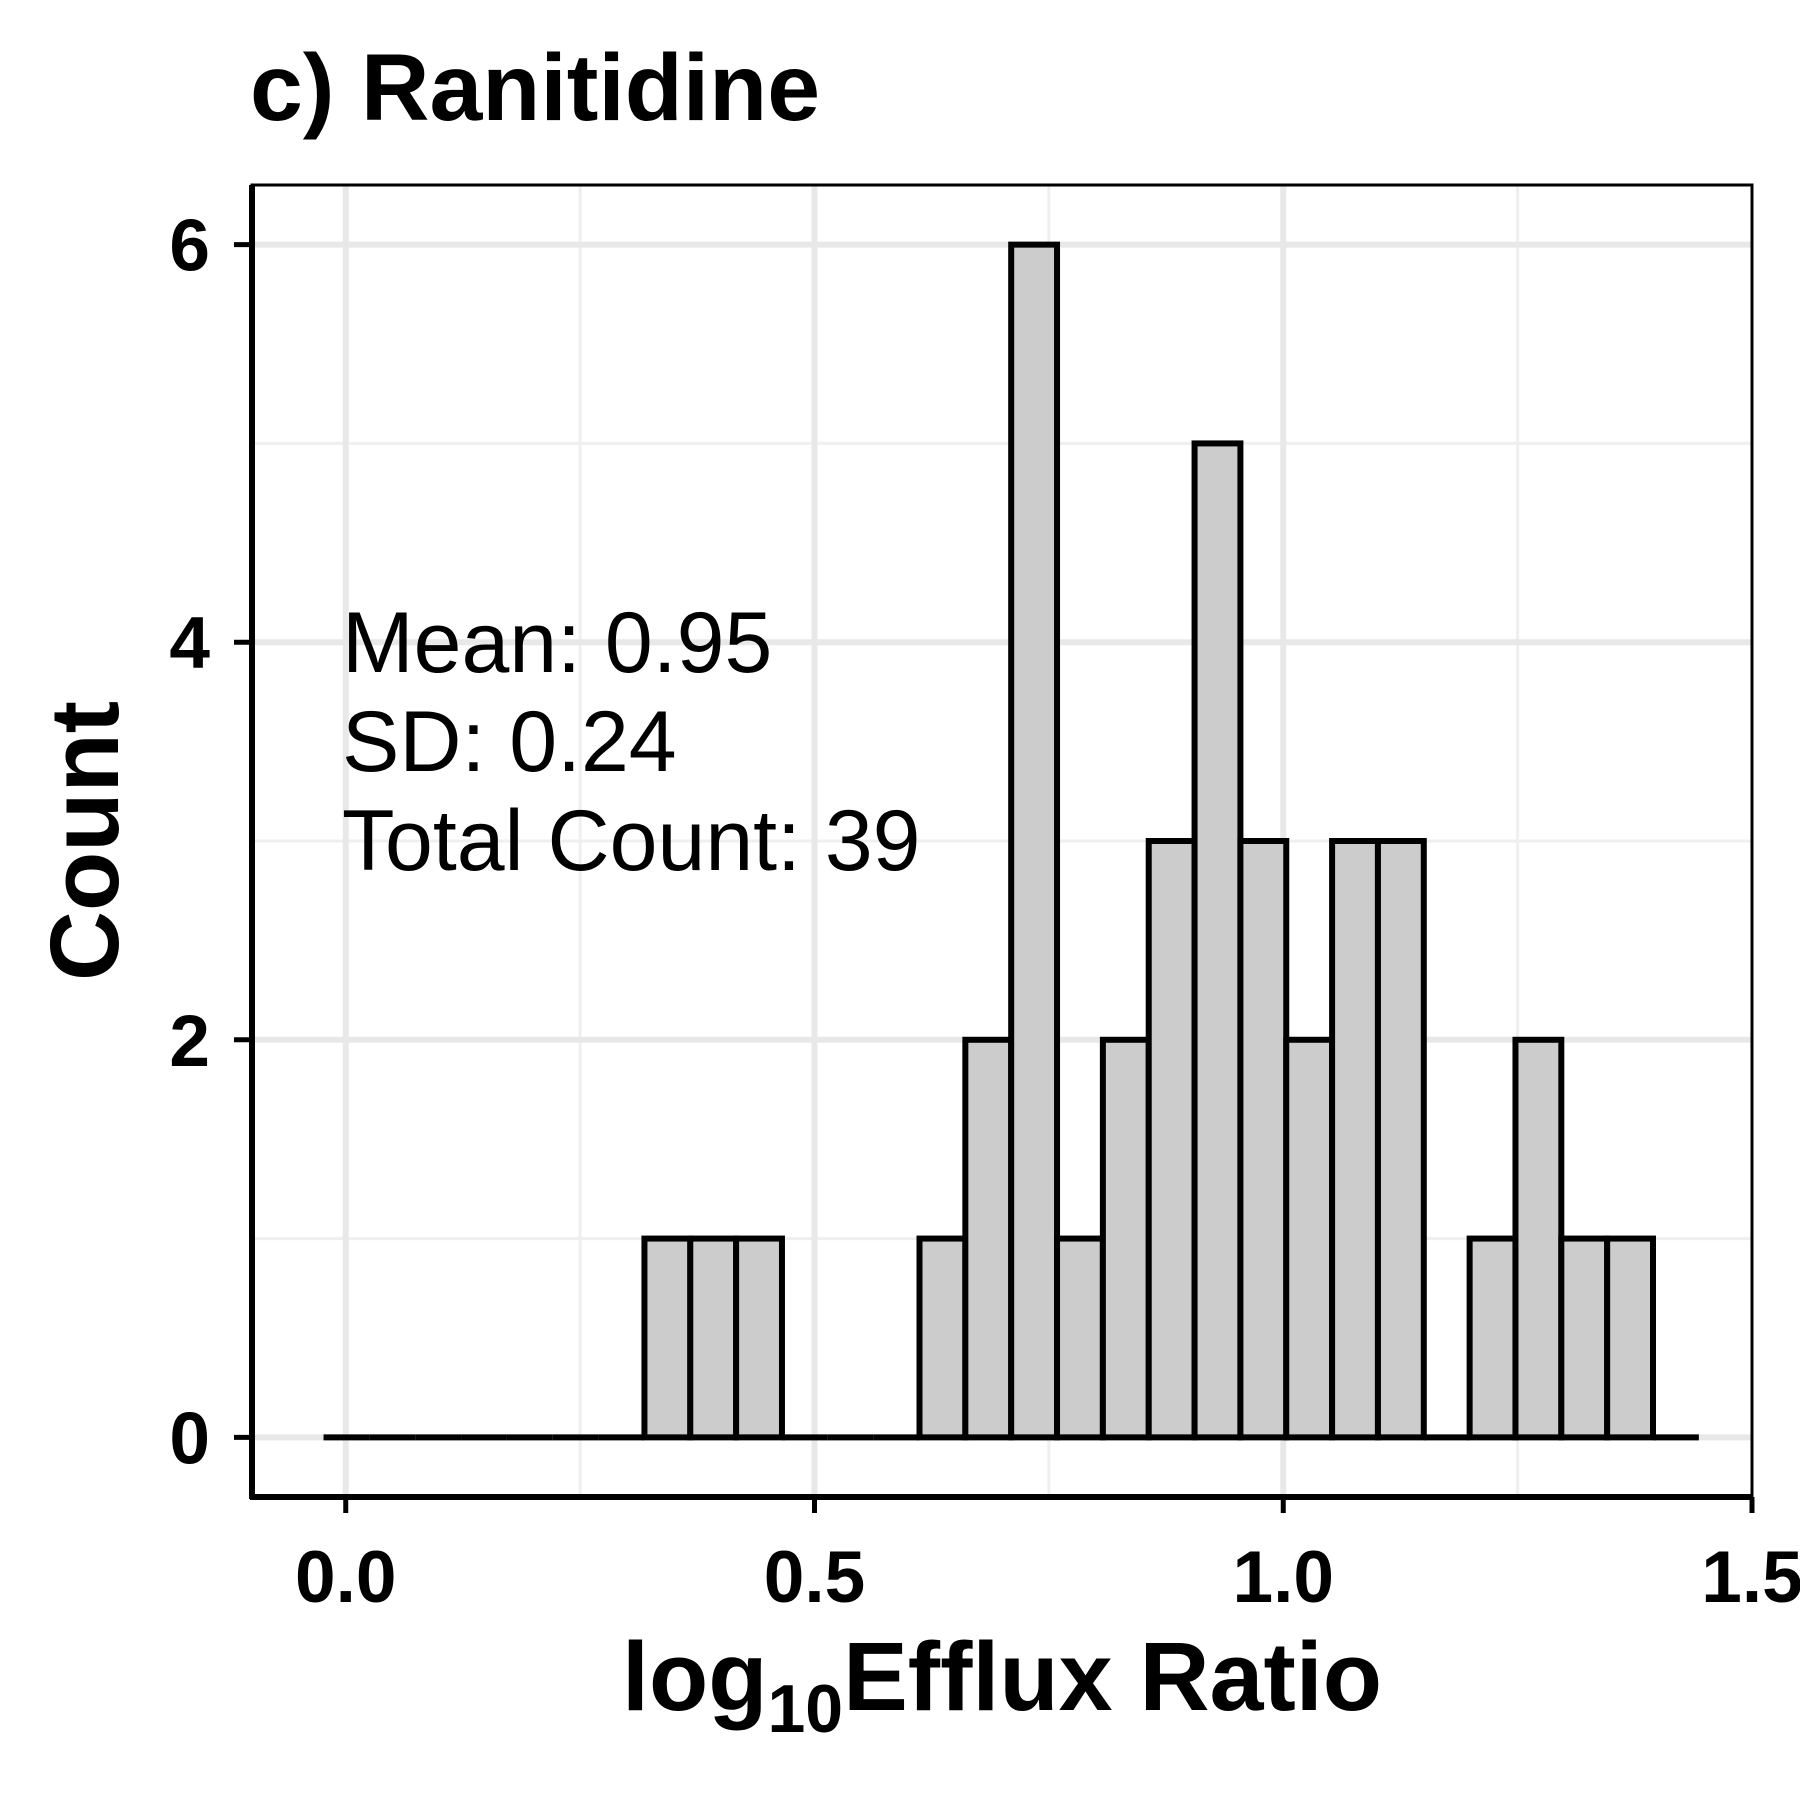 This screenshot has width=1800, height=1800. I want to click on annotation-mean: Mean: 0.95, so click(557, 643).